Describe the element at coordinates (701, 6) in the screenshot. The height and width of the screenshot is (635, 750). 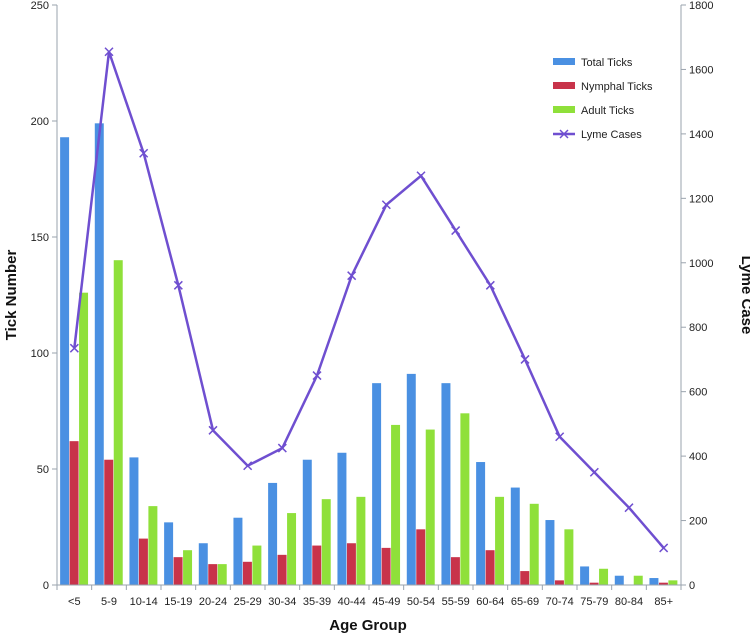
I see `y2-tick-label: 1800` at that location.